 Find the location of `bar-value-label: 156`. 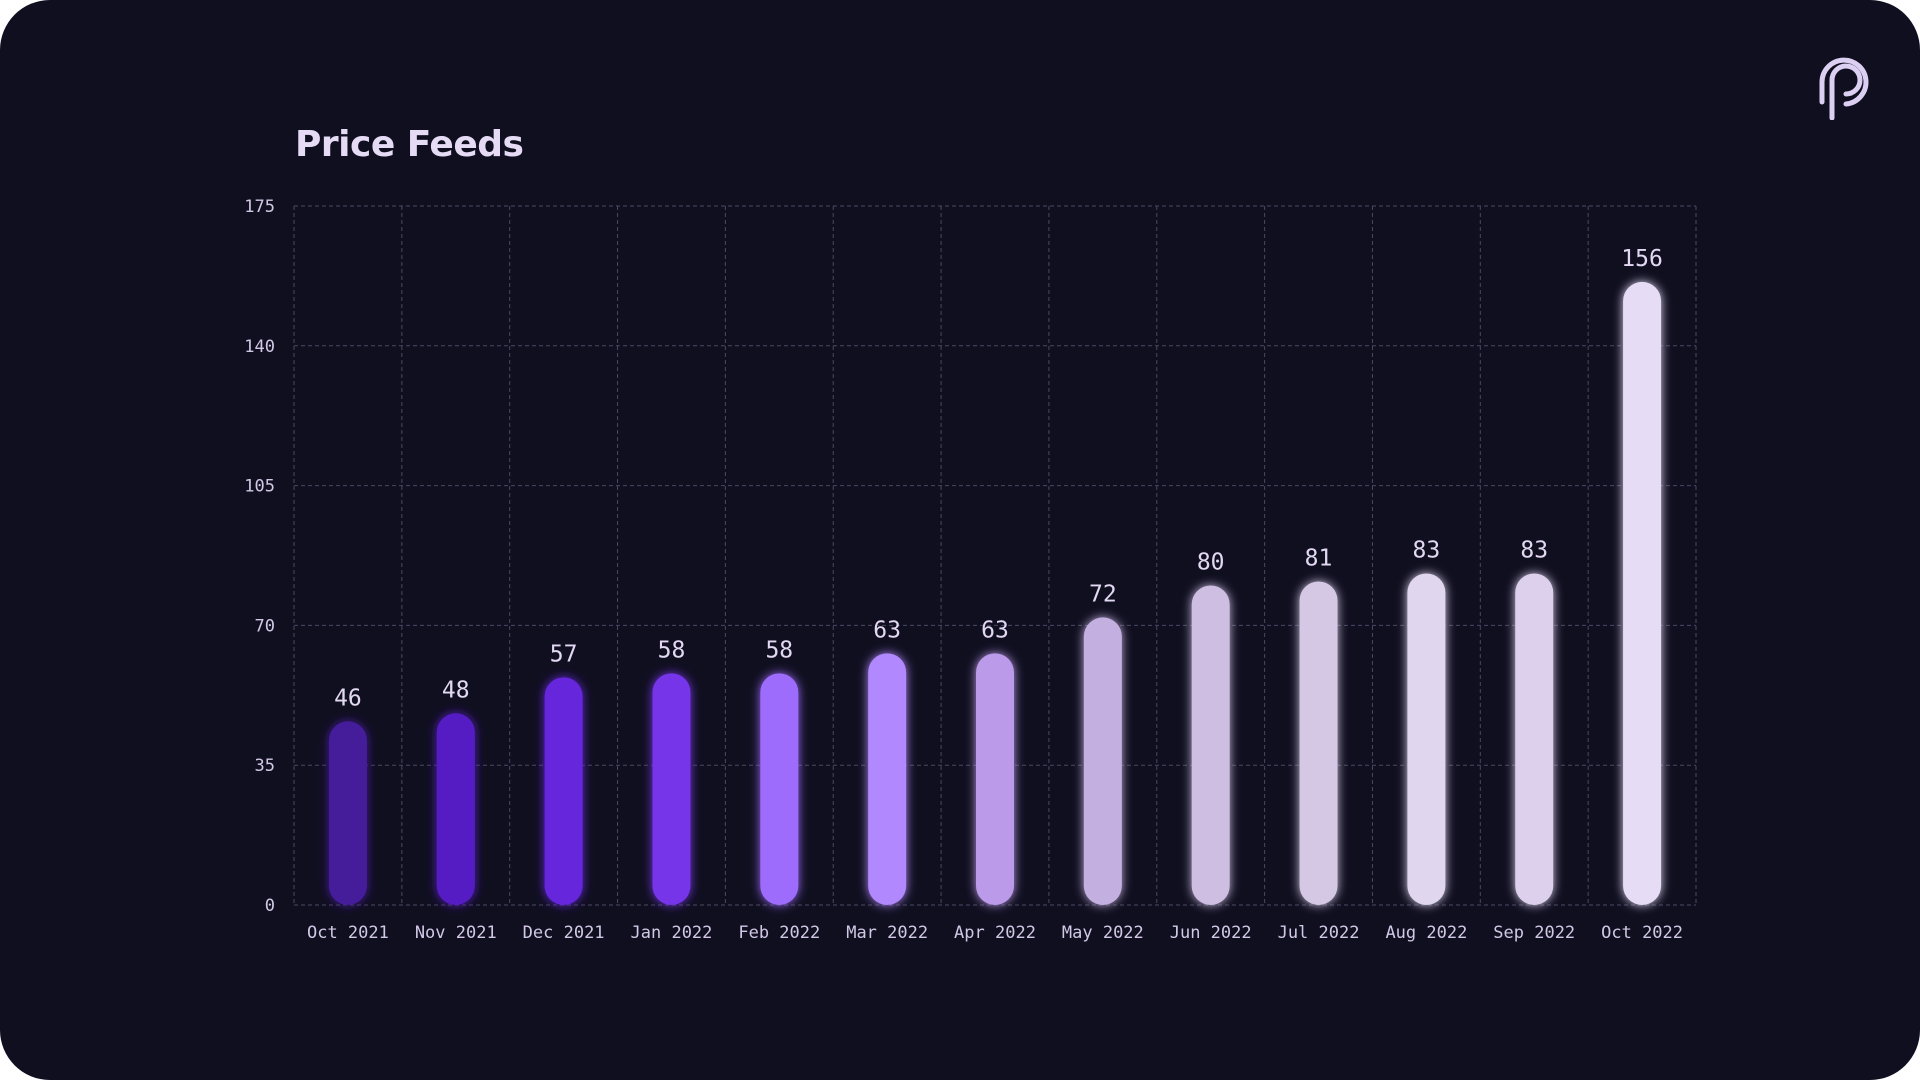

bar-value-label: 156 is located at coordinates (1642, 259).